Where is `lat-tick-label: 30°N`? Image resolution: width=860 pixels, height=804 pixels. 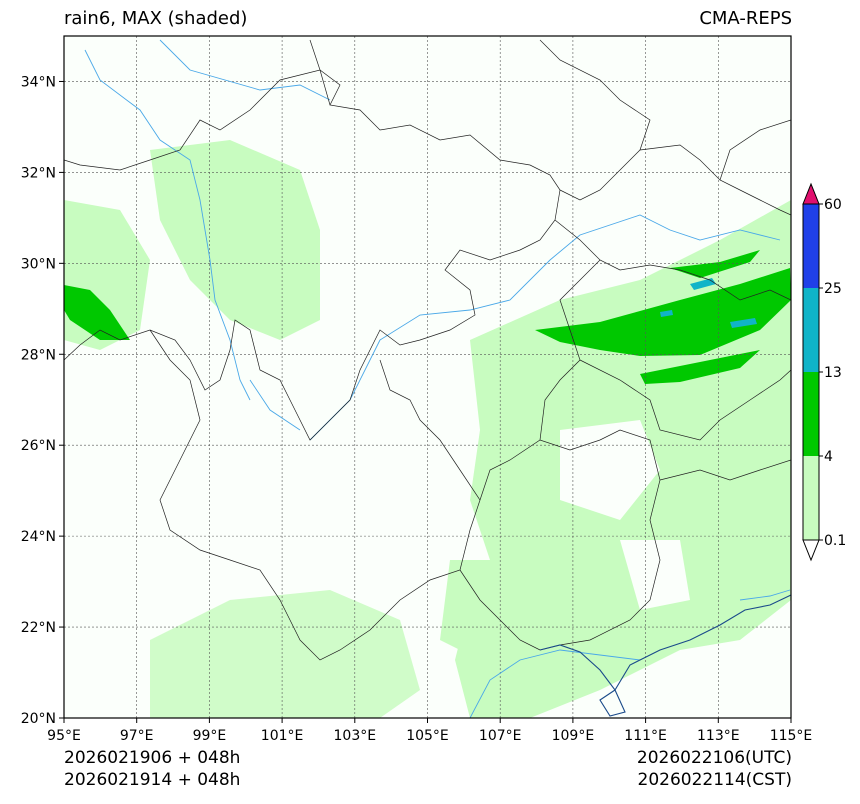
lat-tick-label: 30°N is located at coordinates (38, 264).